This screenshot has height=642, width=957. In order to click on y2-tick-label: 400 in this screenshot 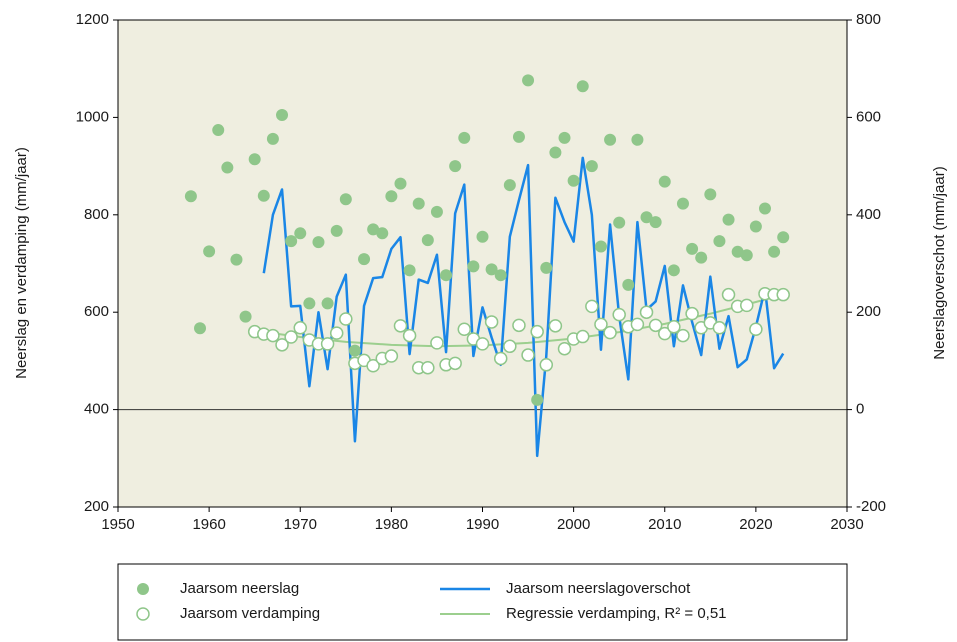, I will do `click(868, 214)`.